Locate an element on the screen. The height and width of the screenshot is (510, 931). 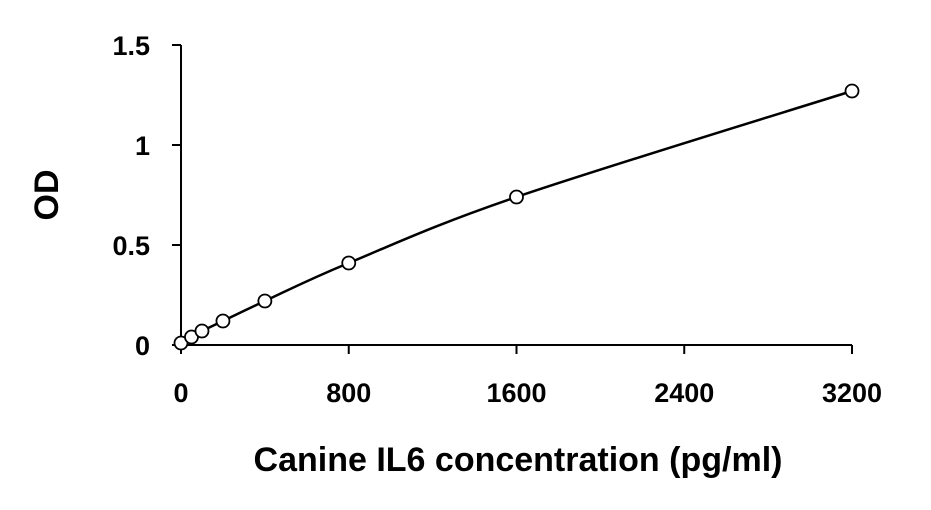
x-ticks: 0 800 1600 2400 3200 is located at coordinates (527, 376).